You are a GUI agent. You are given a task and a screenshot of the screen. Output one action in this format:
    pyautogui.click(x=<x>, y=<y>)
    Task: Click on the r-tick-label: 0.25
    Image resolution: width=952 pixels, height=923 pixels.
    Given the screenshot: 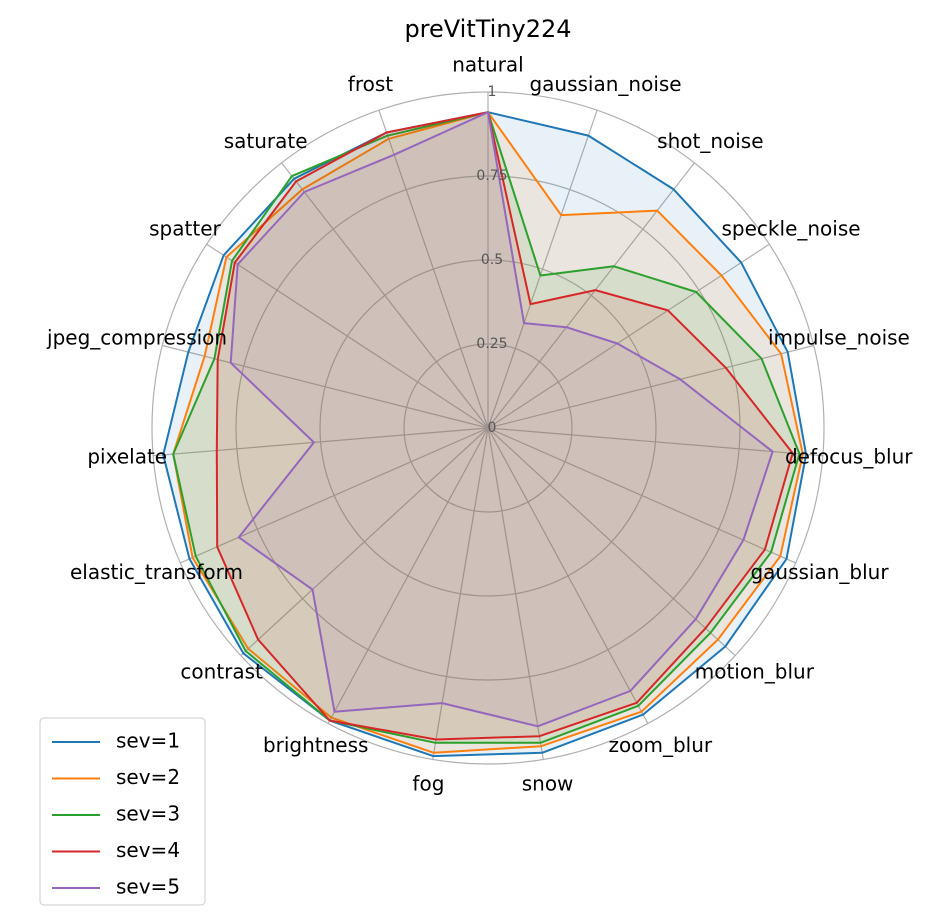 What is the action you would take?
    pyautogui.click(x=491, y=344)
    